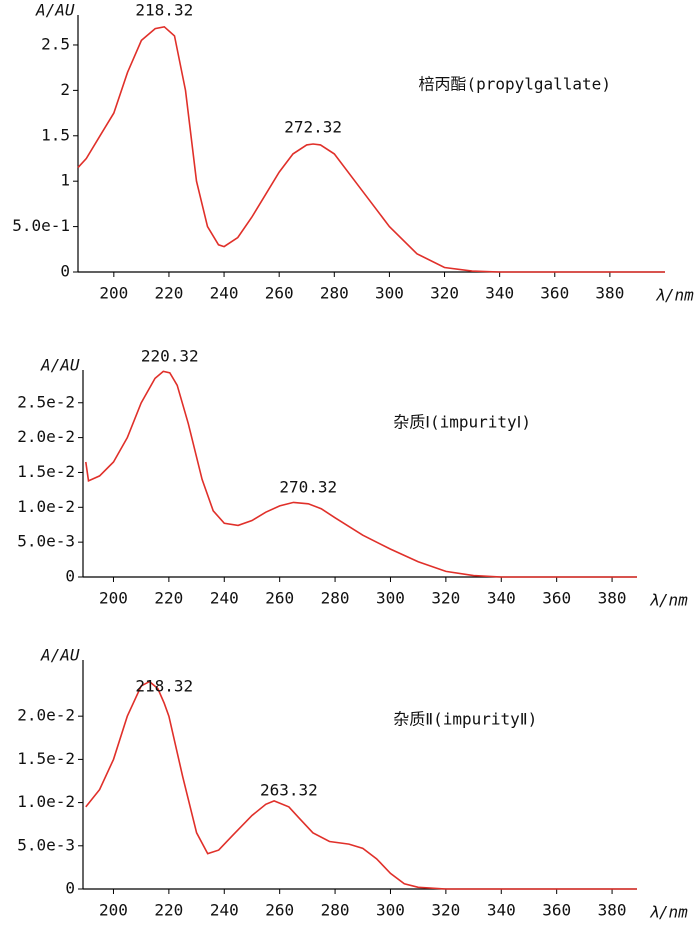 This screenshot has width=700, height=925. I want to click on y-tick-label: 2.5e-2, so click(46, 401).